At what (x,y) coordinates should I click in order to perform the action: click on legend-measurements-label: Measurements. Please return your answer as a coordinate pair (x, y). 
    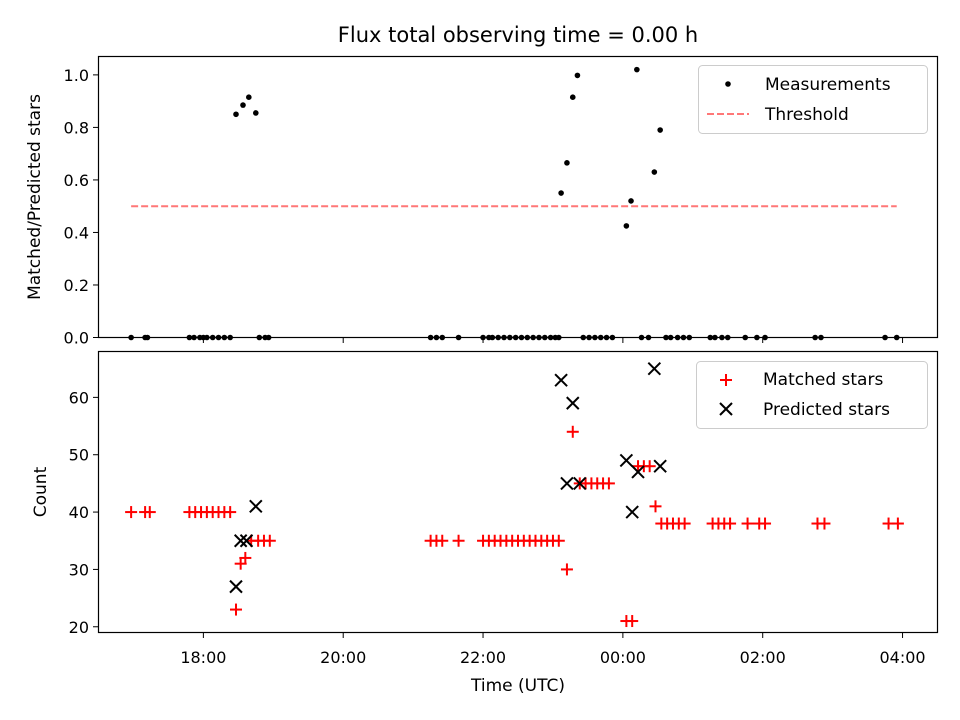
    Looking at the image, I should click on (828, 85).